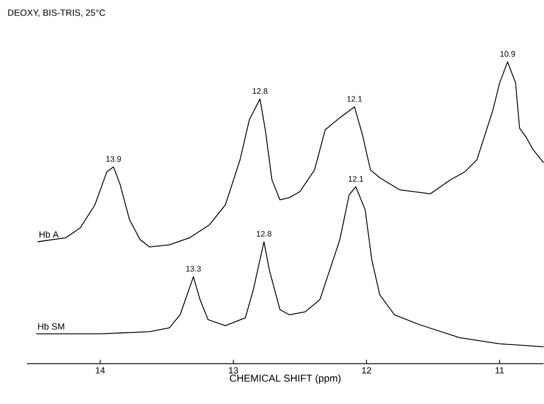 The image size is (544, 404). Describe the element at coordinates (51, 326) in the screenshot. I see `series-label: Hb SM` at that location.